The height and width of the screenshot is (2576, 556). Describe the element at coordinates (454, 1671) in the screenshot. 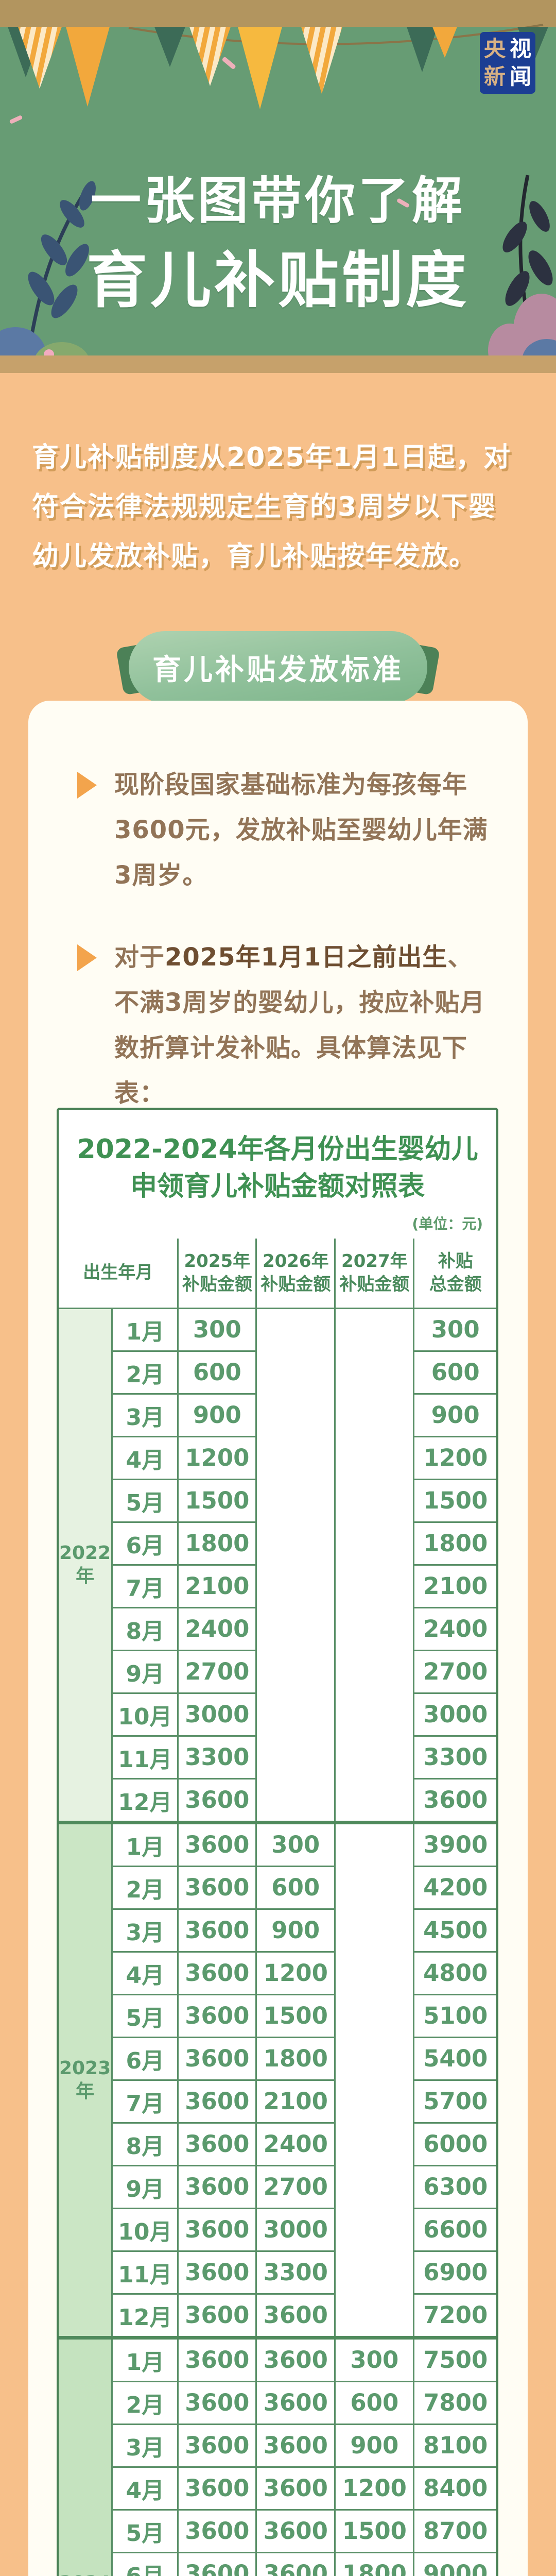

I see `total-amount-cell: 2700` at that location.